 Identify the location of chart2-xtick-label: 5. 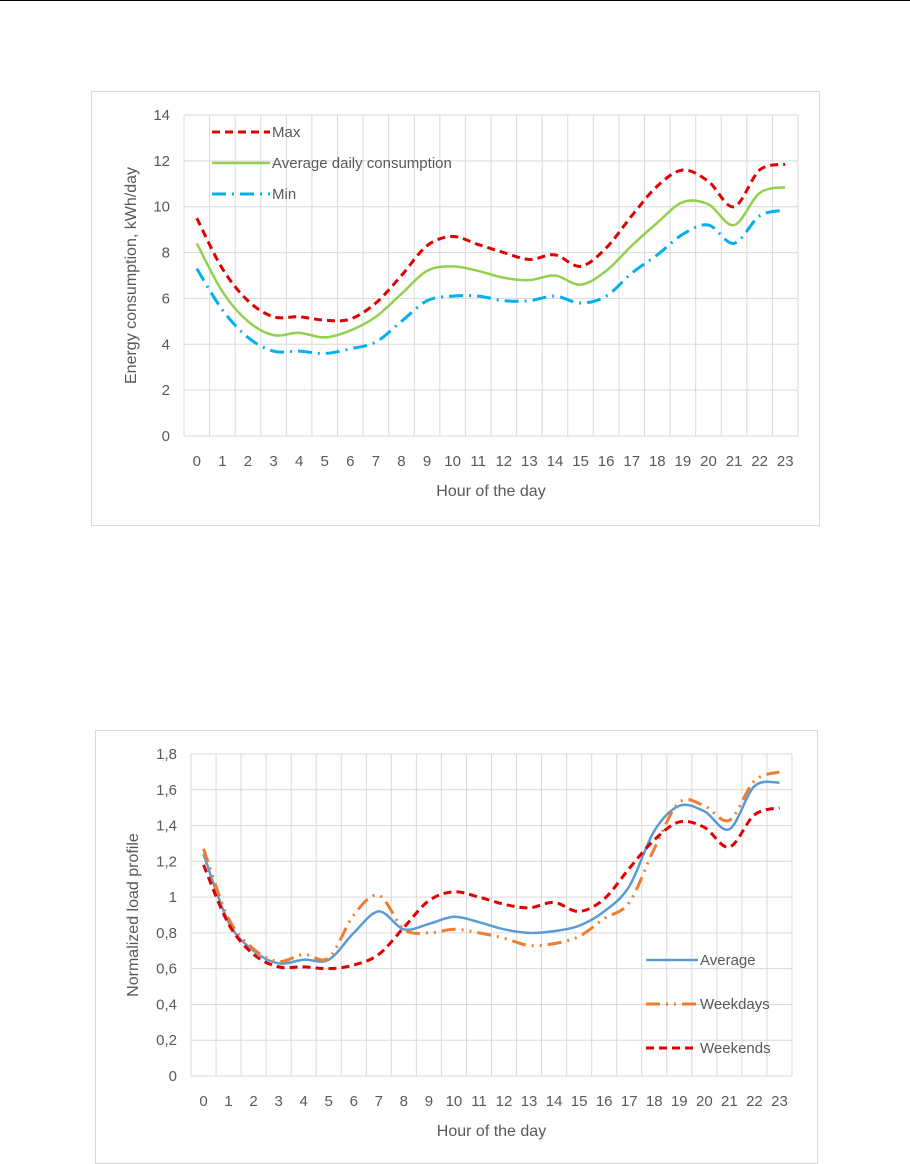
(329, 1101).